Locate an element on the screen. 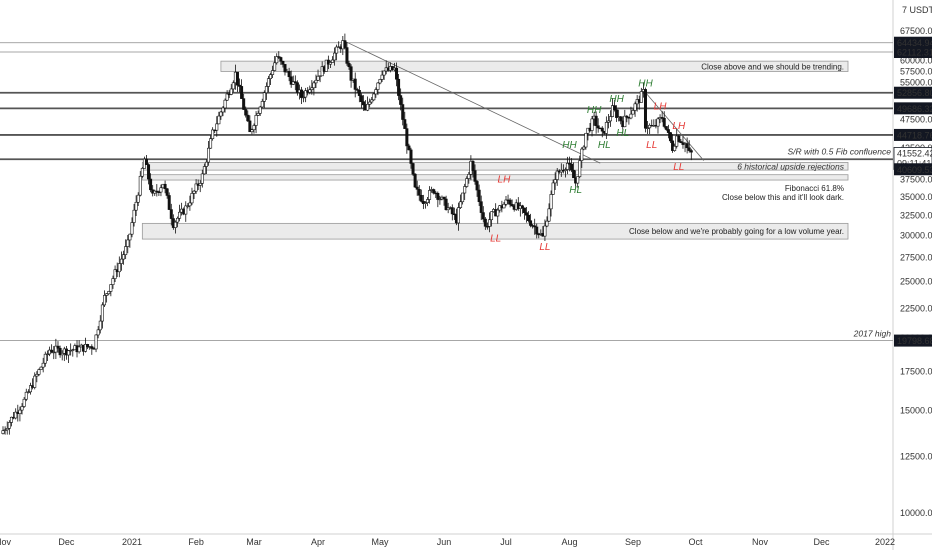  swing-label: HL is located at coordinates (604, 145).